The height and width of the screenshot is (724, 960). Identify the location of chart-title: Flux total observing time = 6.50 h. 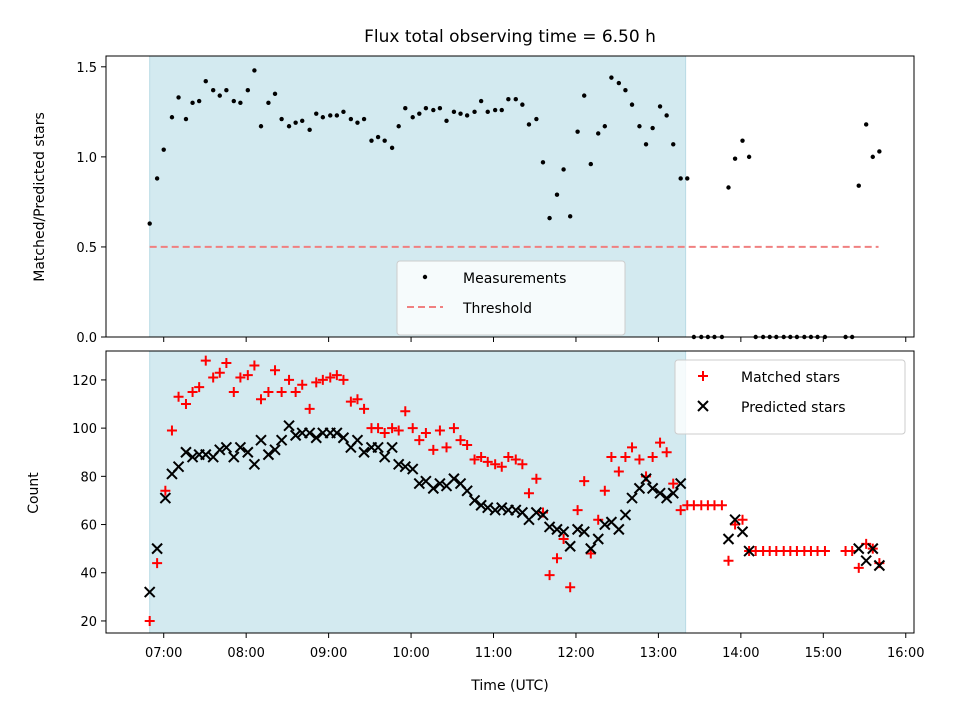
(510, 37).